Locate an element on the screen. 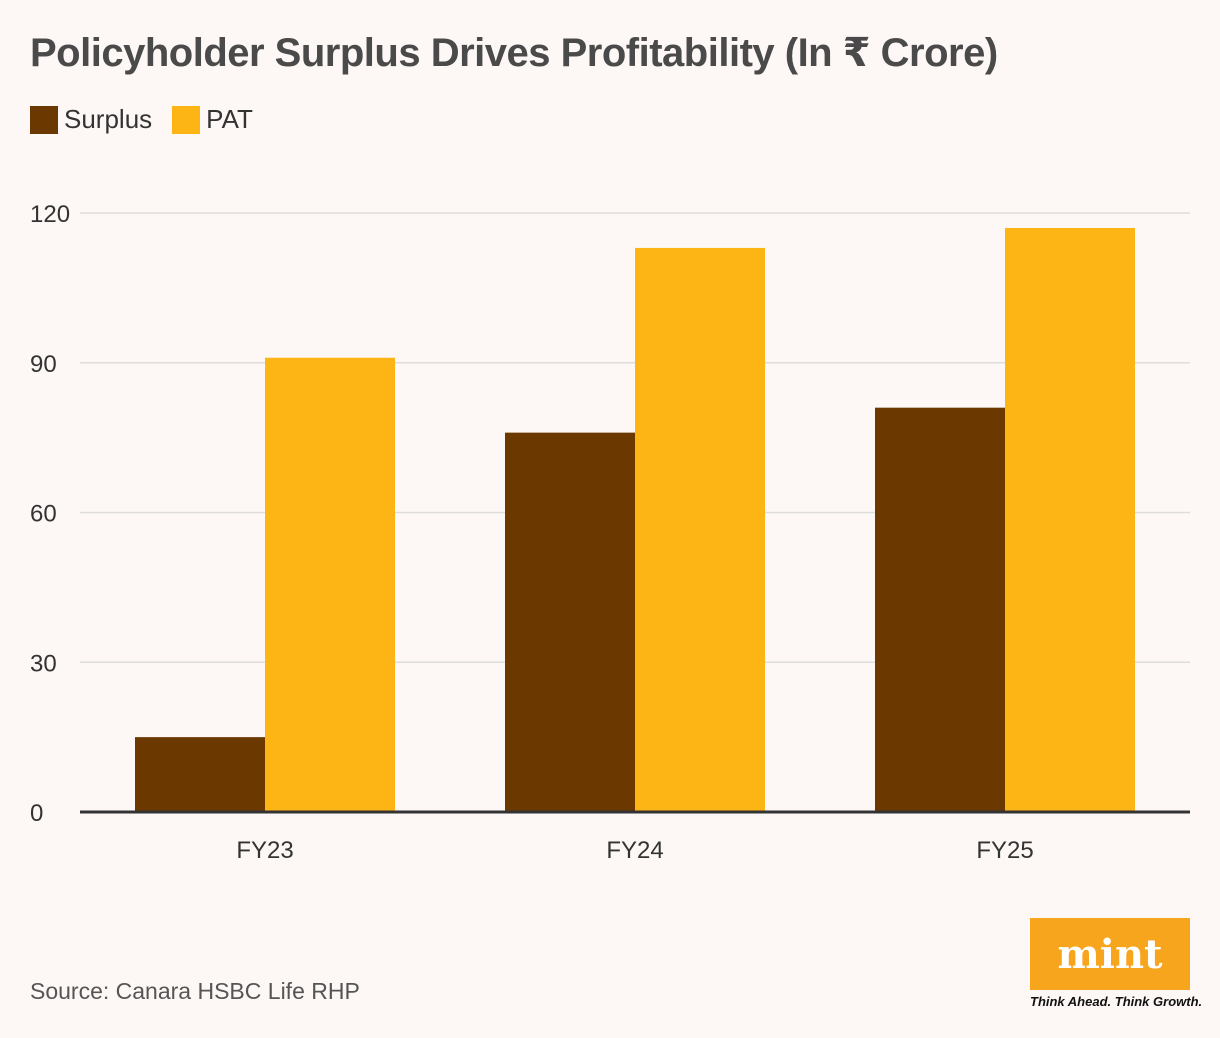 The width and height of the screenshot is (1220, 1038). chart-legend: Surplus PAT is located at coordinates (151, 119).